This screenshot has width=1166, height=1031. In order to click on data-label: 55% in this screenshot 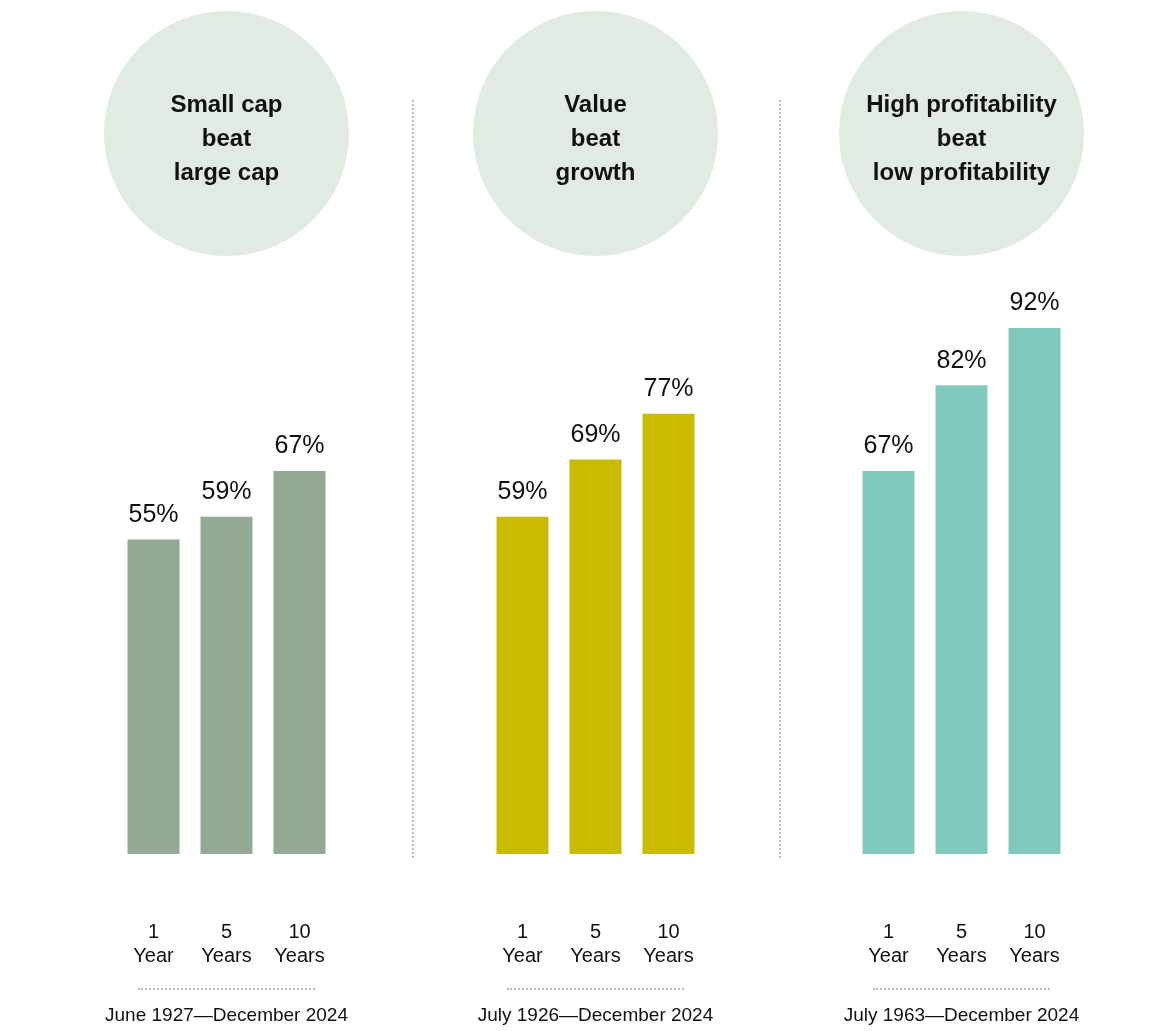, I will do `click(153, 513)`.